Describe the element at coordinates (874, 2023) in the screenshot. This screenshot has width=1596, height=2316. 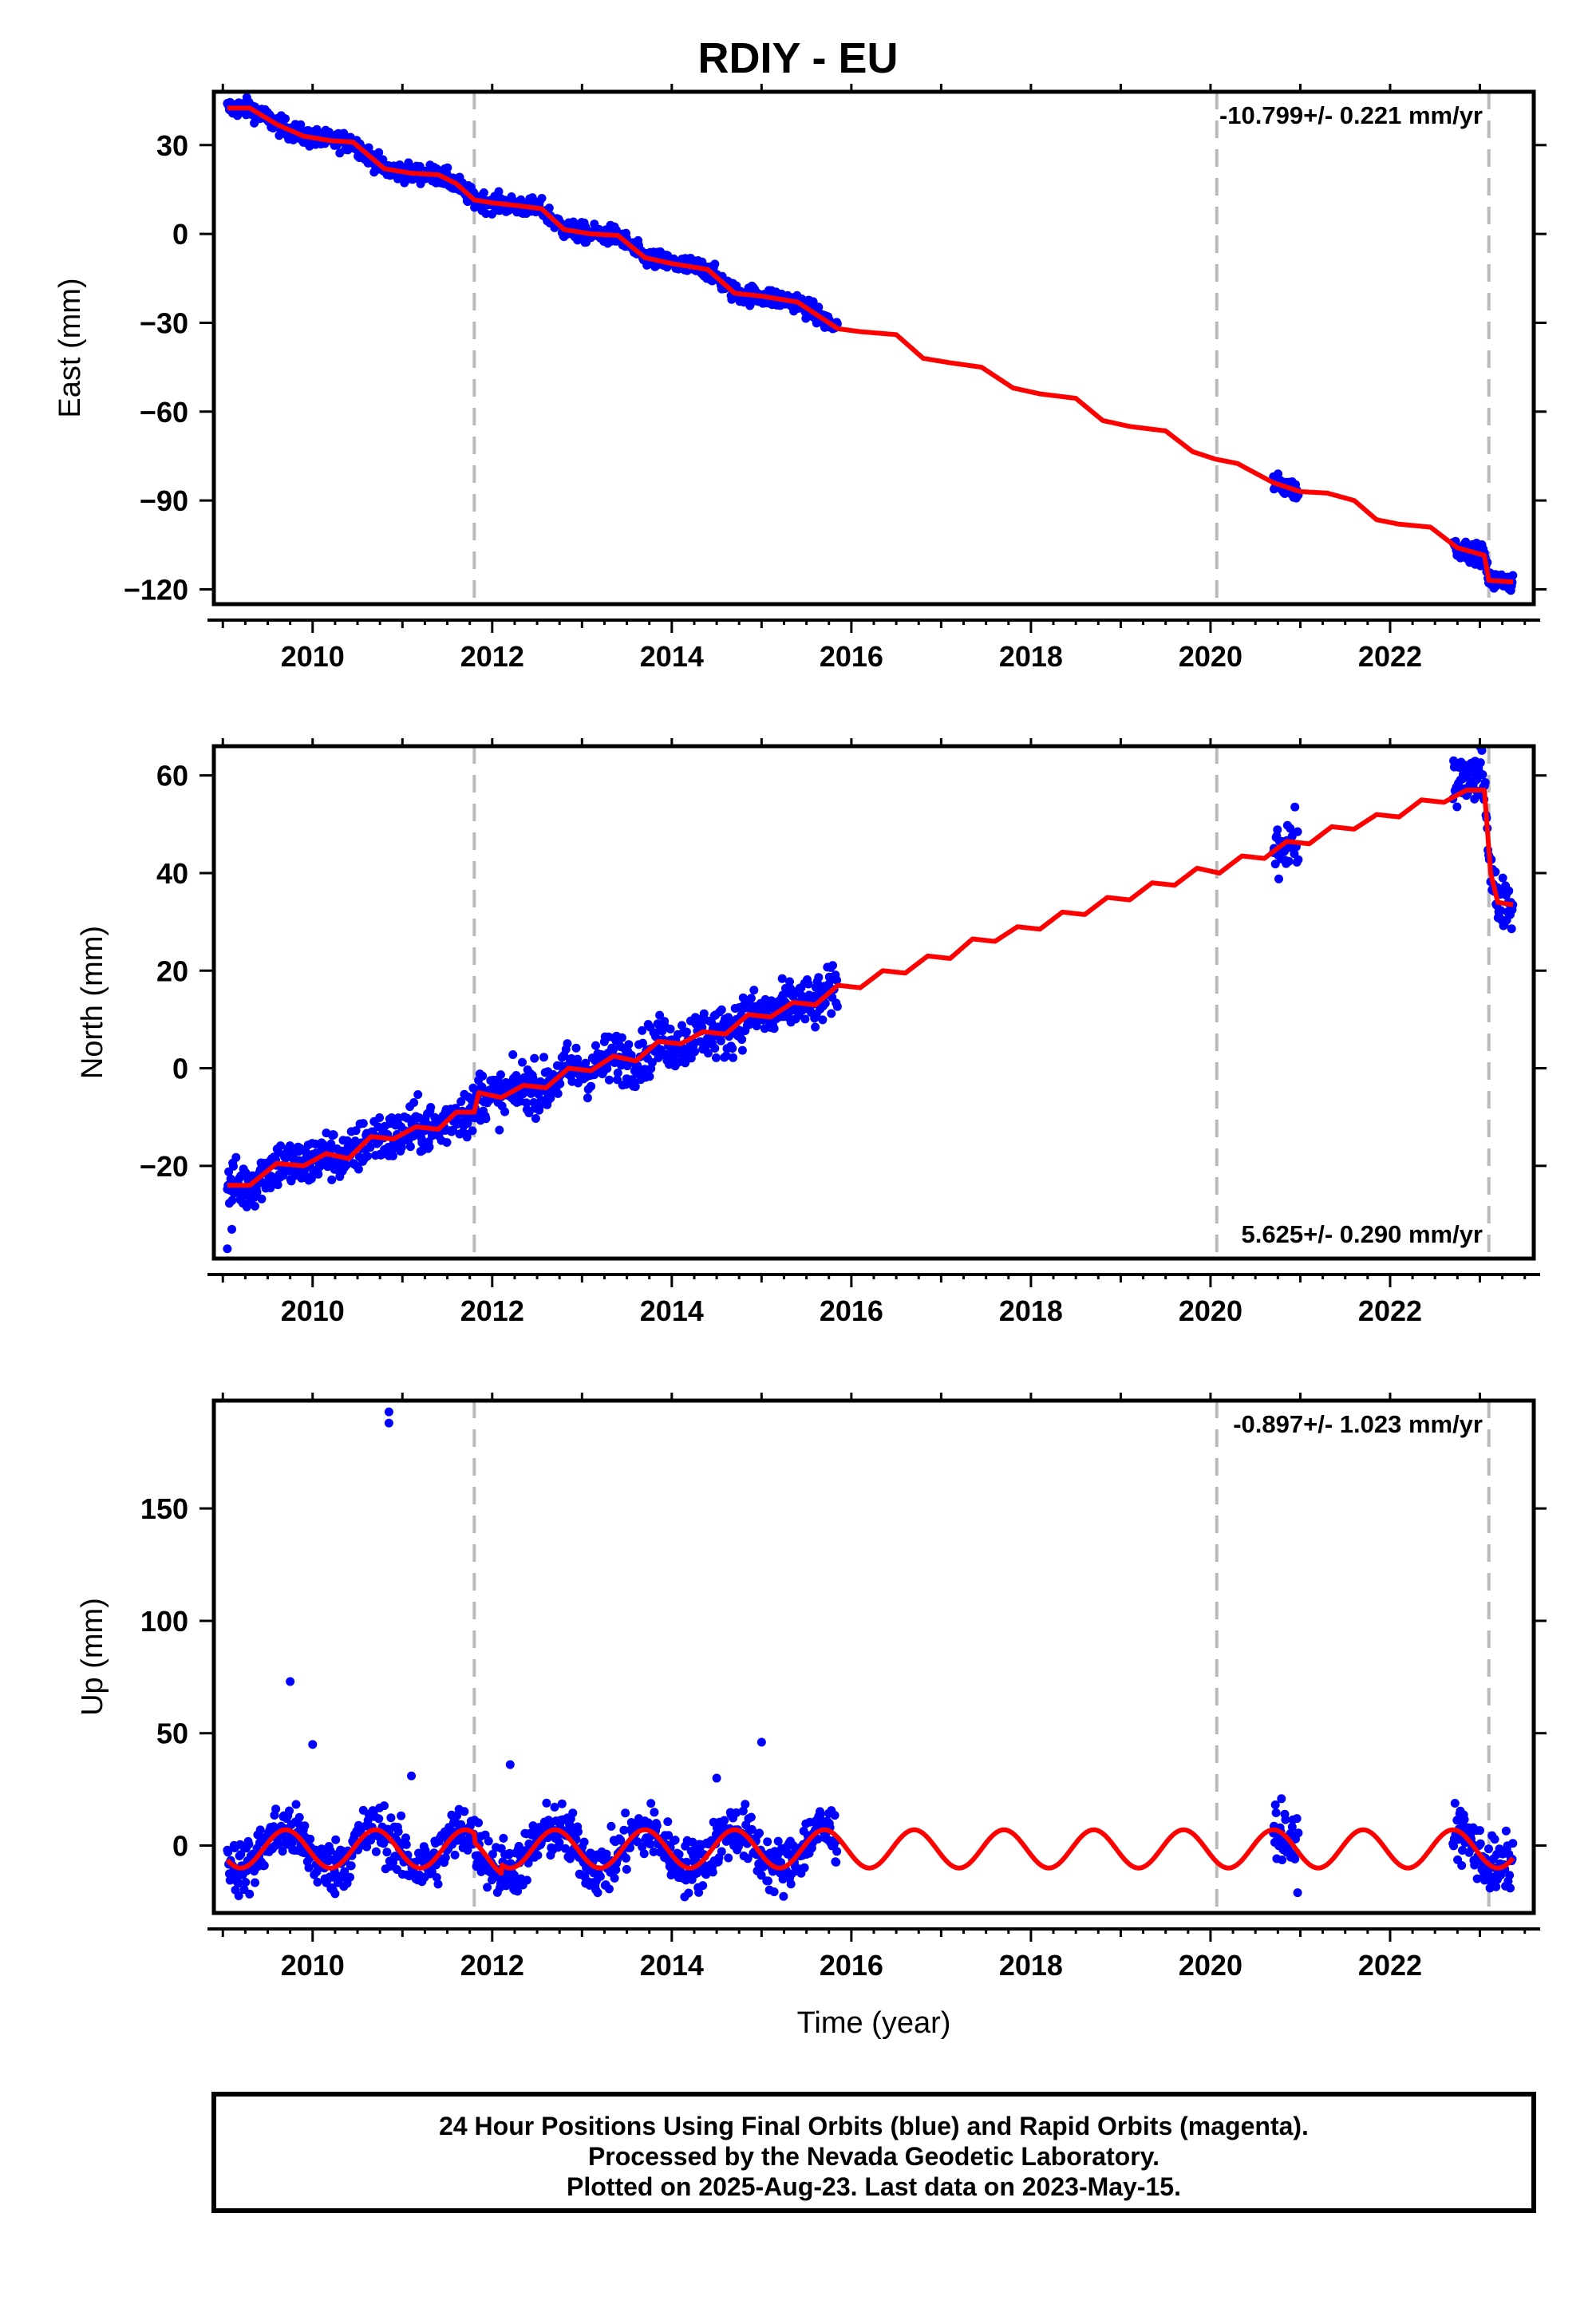
I see `x-axis-label: Time (year)` at that location.